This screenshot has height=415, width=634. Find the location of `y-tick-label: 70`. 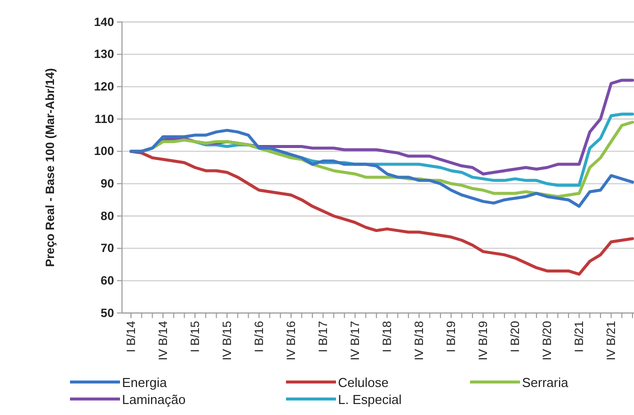

y-tick-label: 70 is located at coordinates (107, 248).